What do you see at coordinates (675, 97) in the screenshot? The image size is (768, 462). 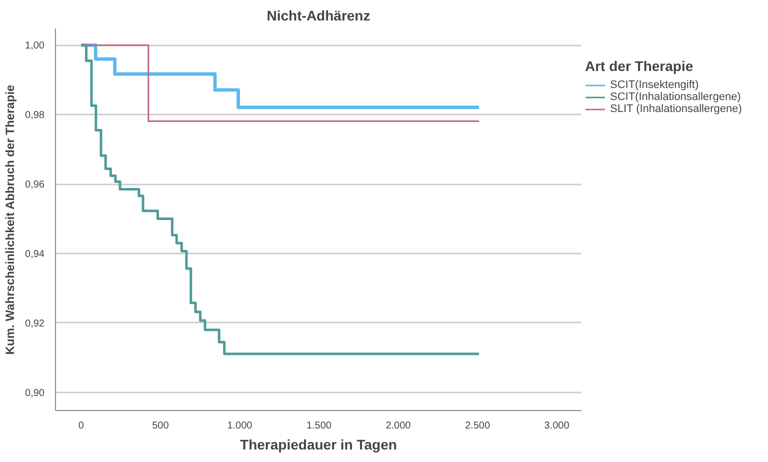 I see `legend-label: SCIT(Inhalationsallergene)` at bounding box center [675, 97].